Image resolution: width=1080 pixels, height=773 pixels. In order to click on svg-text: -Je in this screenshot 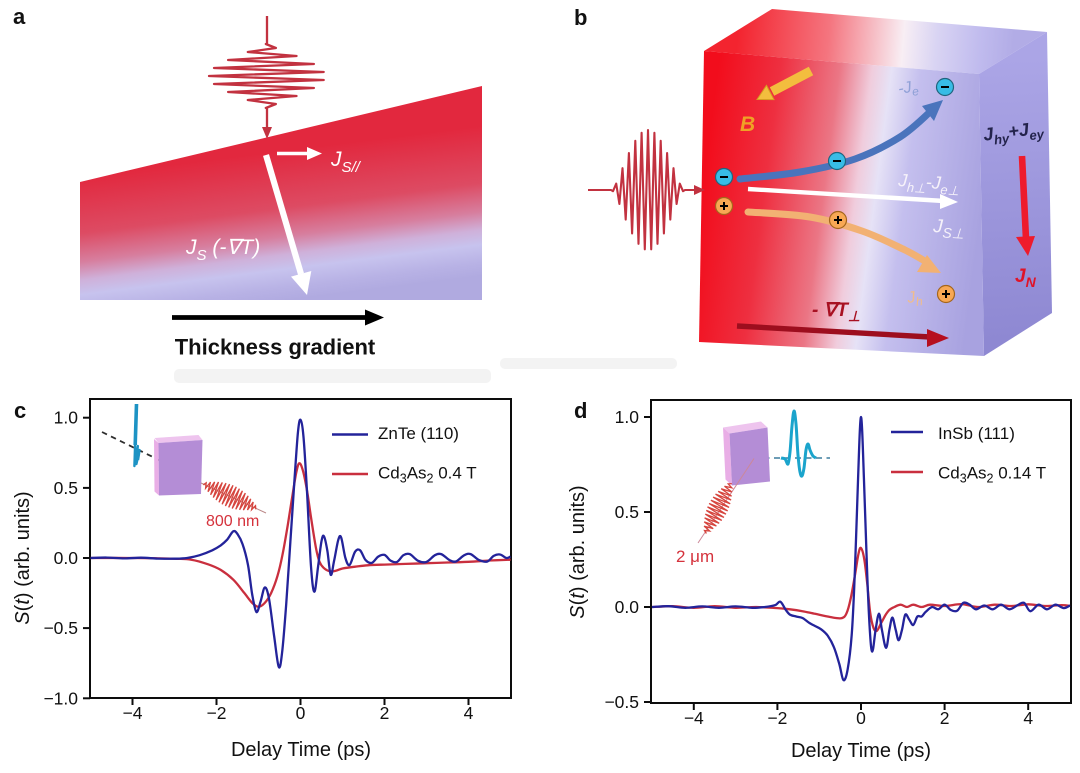, I will do `click(908, 89)`.